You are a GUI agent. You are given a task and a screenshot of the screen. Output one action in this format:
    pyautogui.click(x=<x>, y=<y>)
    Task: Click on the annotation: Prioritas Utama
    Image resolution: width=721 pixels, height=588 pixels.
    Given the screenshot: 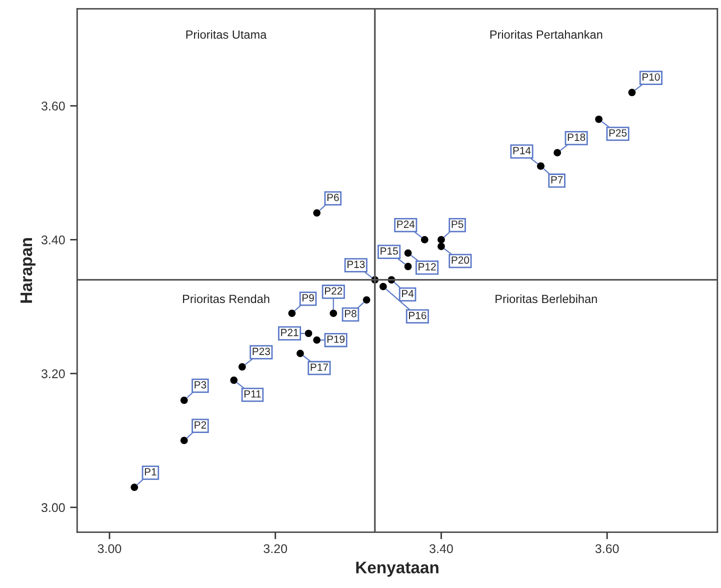 What is the action you would take?
    pyautogui.click(x=226, y=34)
    